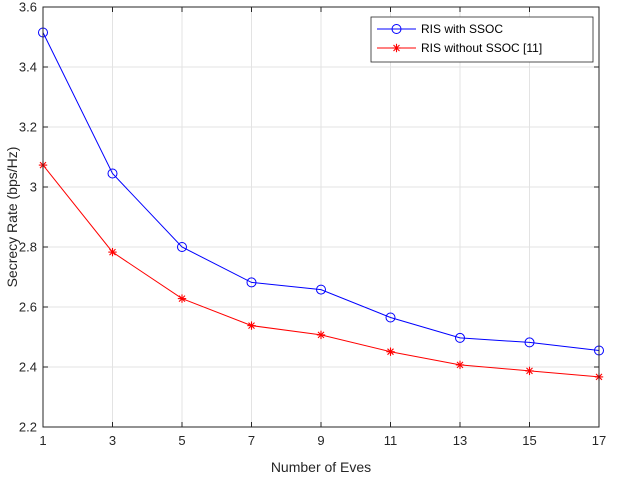  I want to click on x-tick-label: 5, so click(181, 440).